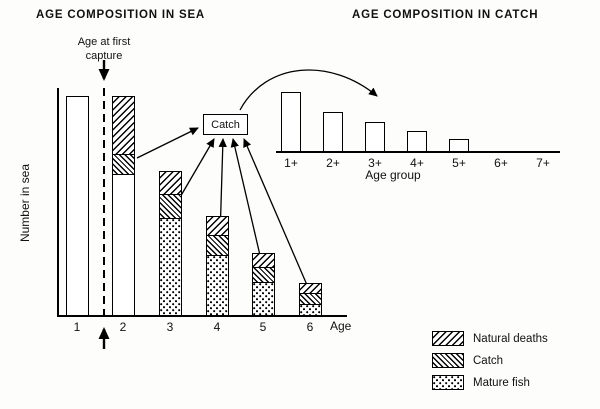 The image size is (600, 409). I want to click on catch-axis-tick-6+: 6+, so click(501, 163).